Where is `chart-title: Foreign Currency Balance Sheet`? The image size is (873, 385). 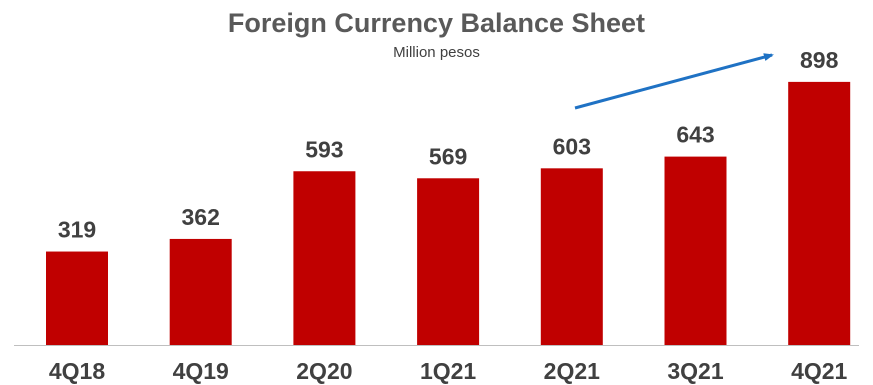 chart-title: Foreign Currency Balance Sheet is located at coordinates (436, 23).